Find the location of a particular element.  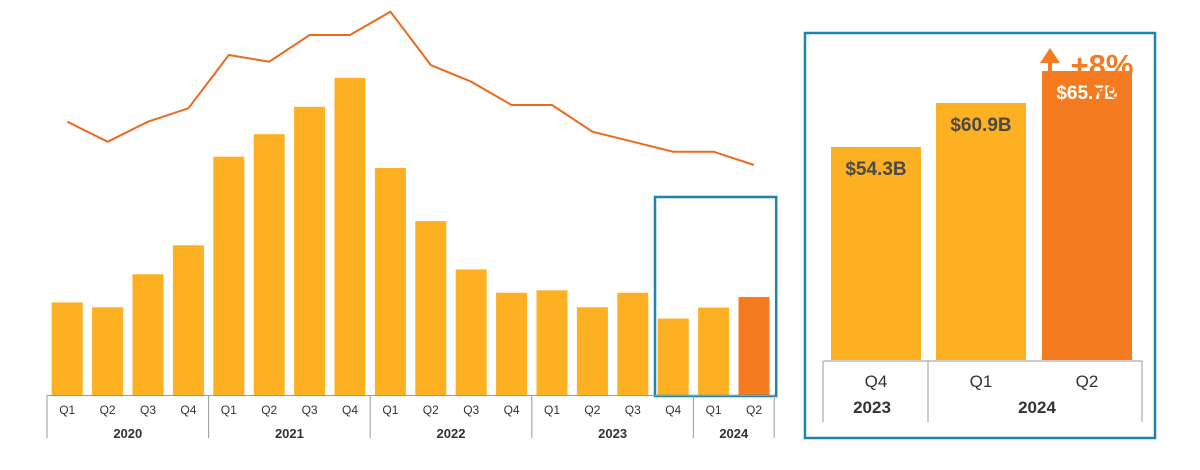

arrowhead-icon is located at coordinates (1050, 55).